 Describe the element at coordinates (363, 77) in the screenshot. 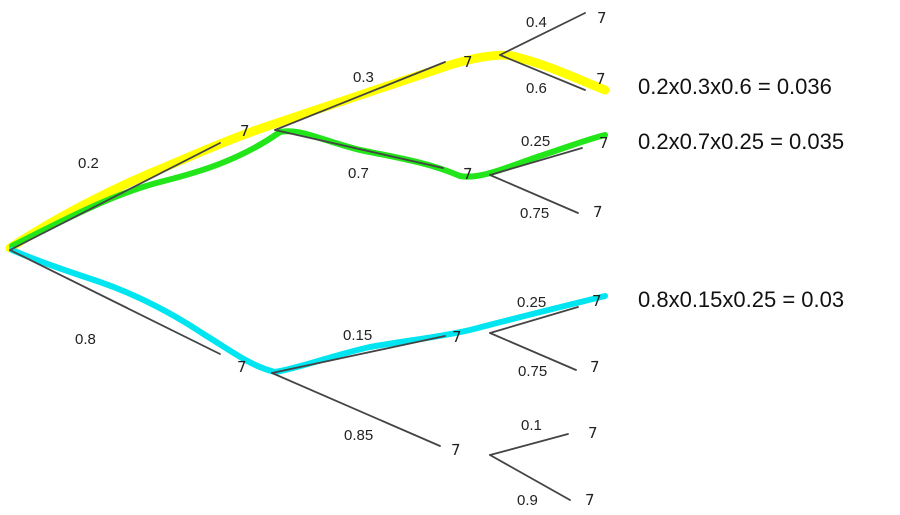

I see `prob-a-to-7: 0.3` at that location.